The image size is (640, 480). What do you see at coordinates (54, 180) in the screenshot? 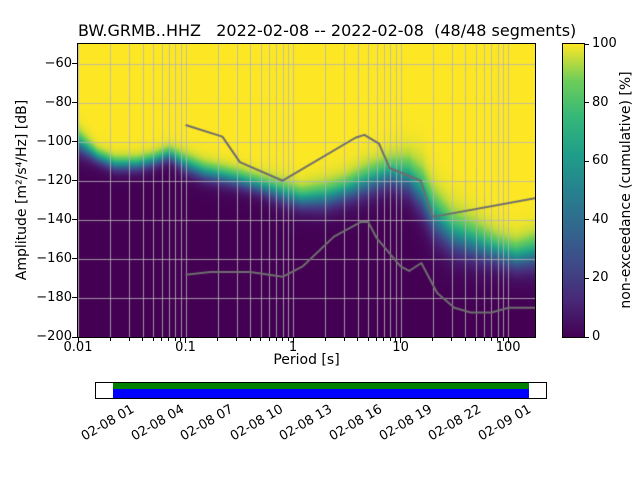
I see `y-tick-label: −120` at bounding box center [54, 180].